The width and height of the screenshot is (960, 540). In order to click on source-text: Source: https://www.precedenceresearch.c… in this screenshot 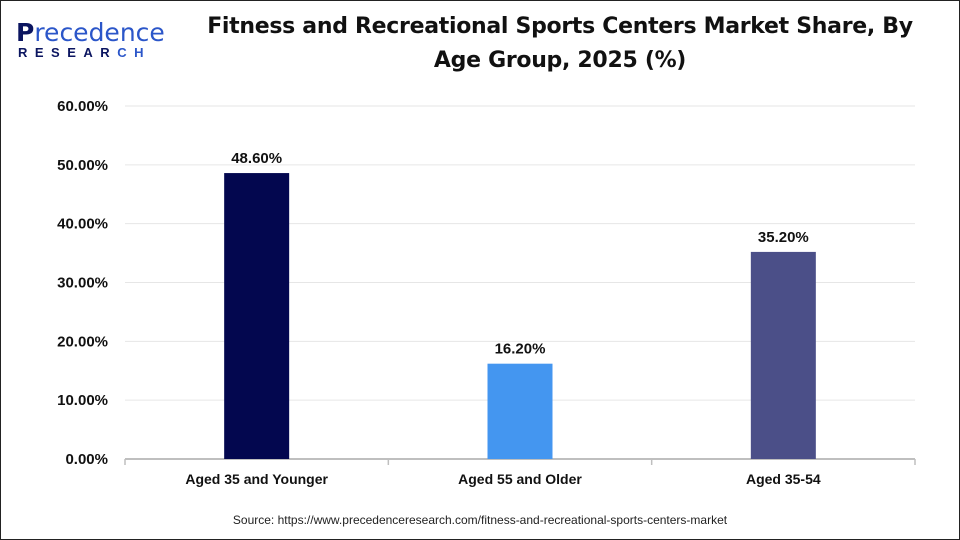, I will do `click(480, 520)`.